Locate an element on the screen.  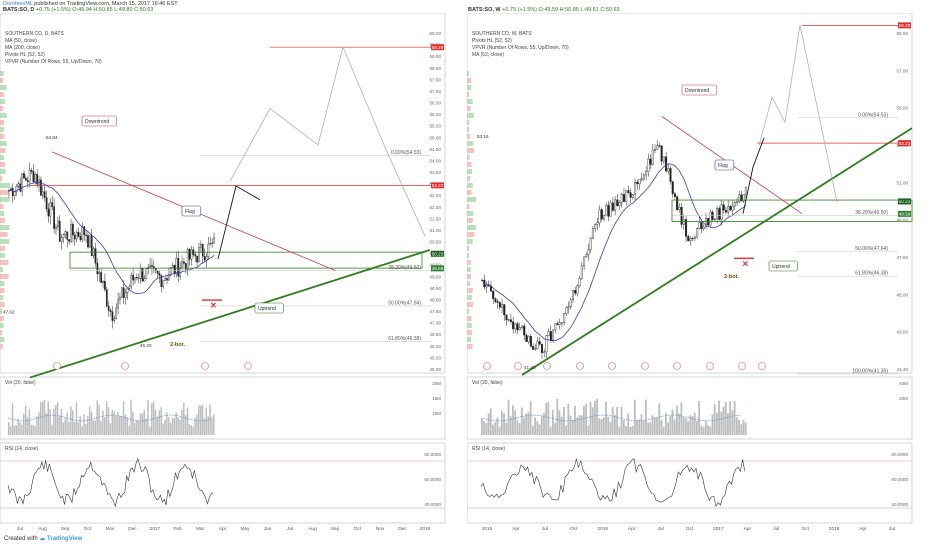
close-right: C:50.63 is located at coordinates (610, 10).